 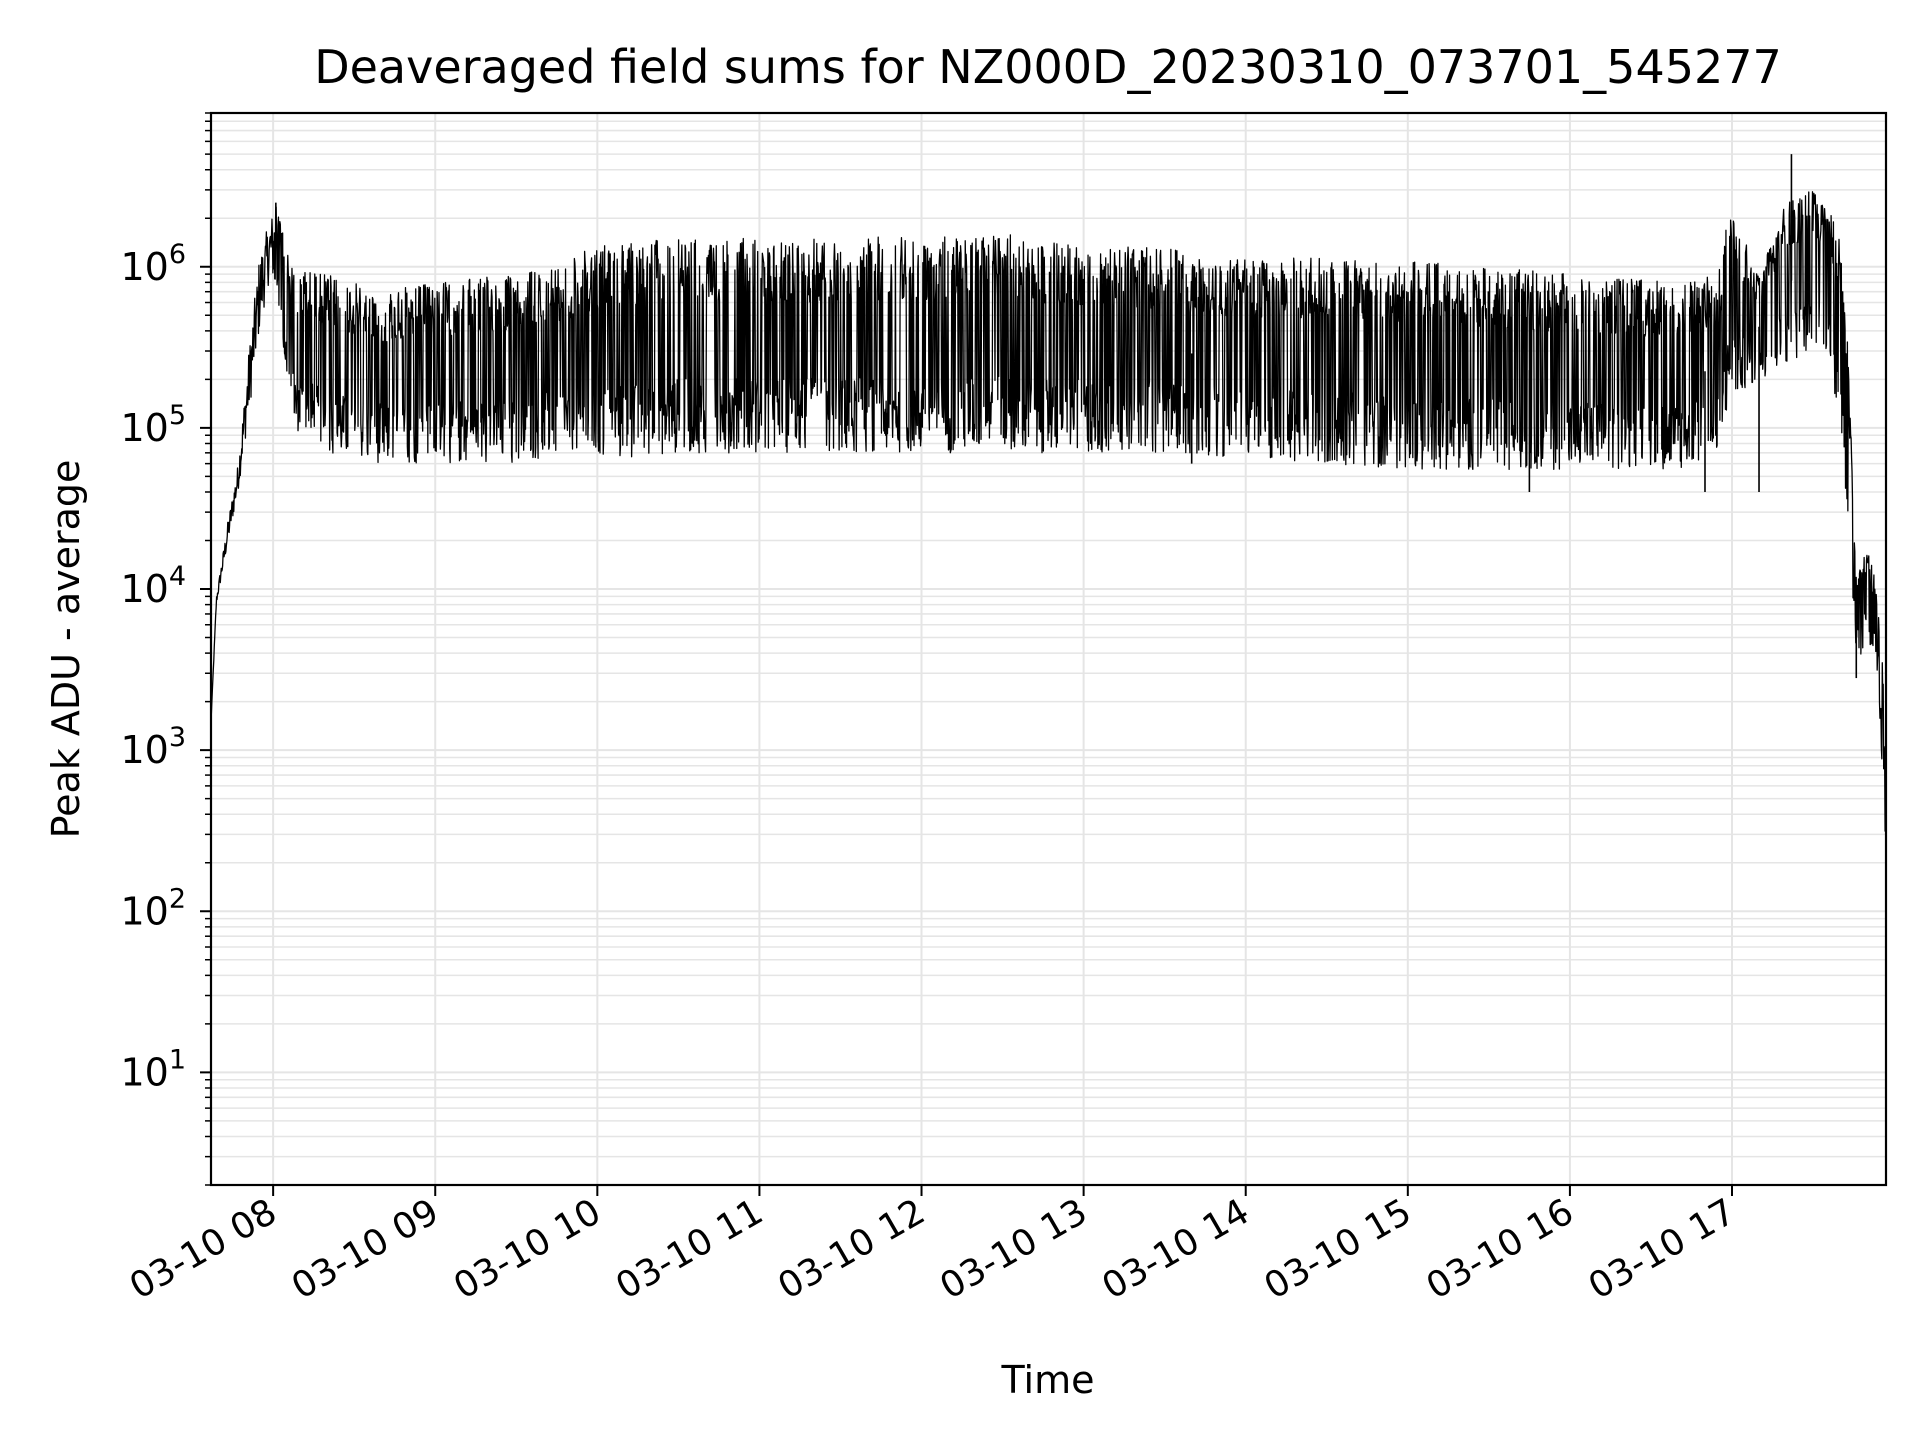 What do you see at coordinates (153, 586) in the screenshot?
I see `y-tick-label: 104` at bounding box center [153, 586].